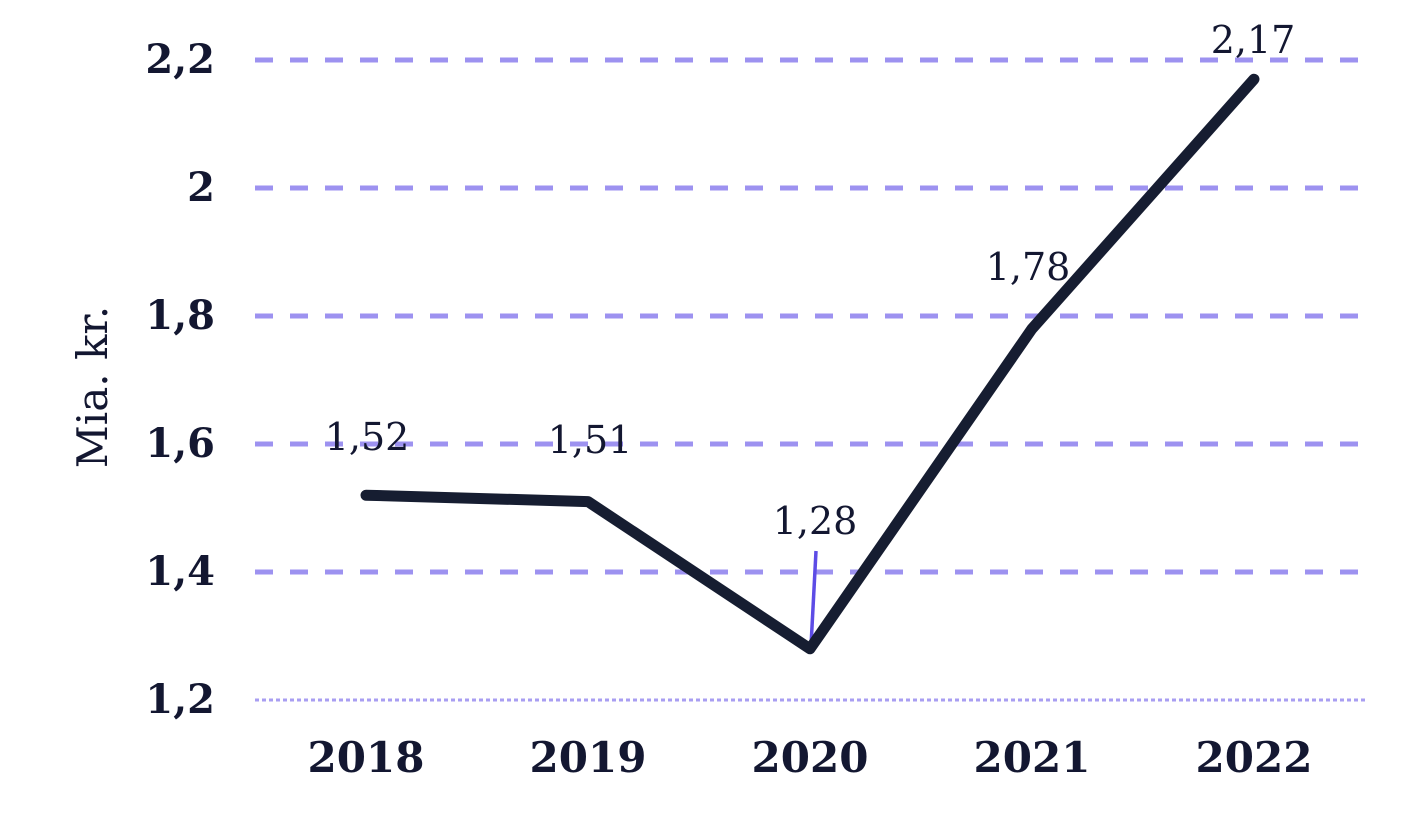  What do you see at coordinates (1254, 757) in the screenshot?
I see `x-tick-label-2022: 2022` at bounding box center [1254, 757].